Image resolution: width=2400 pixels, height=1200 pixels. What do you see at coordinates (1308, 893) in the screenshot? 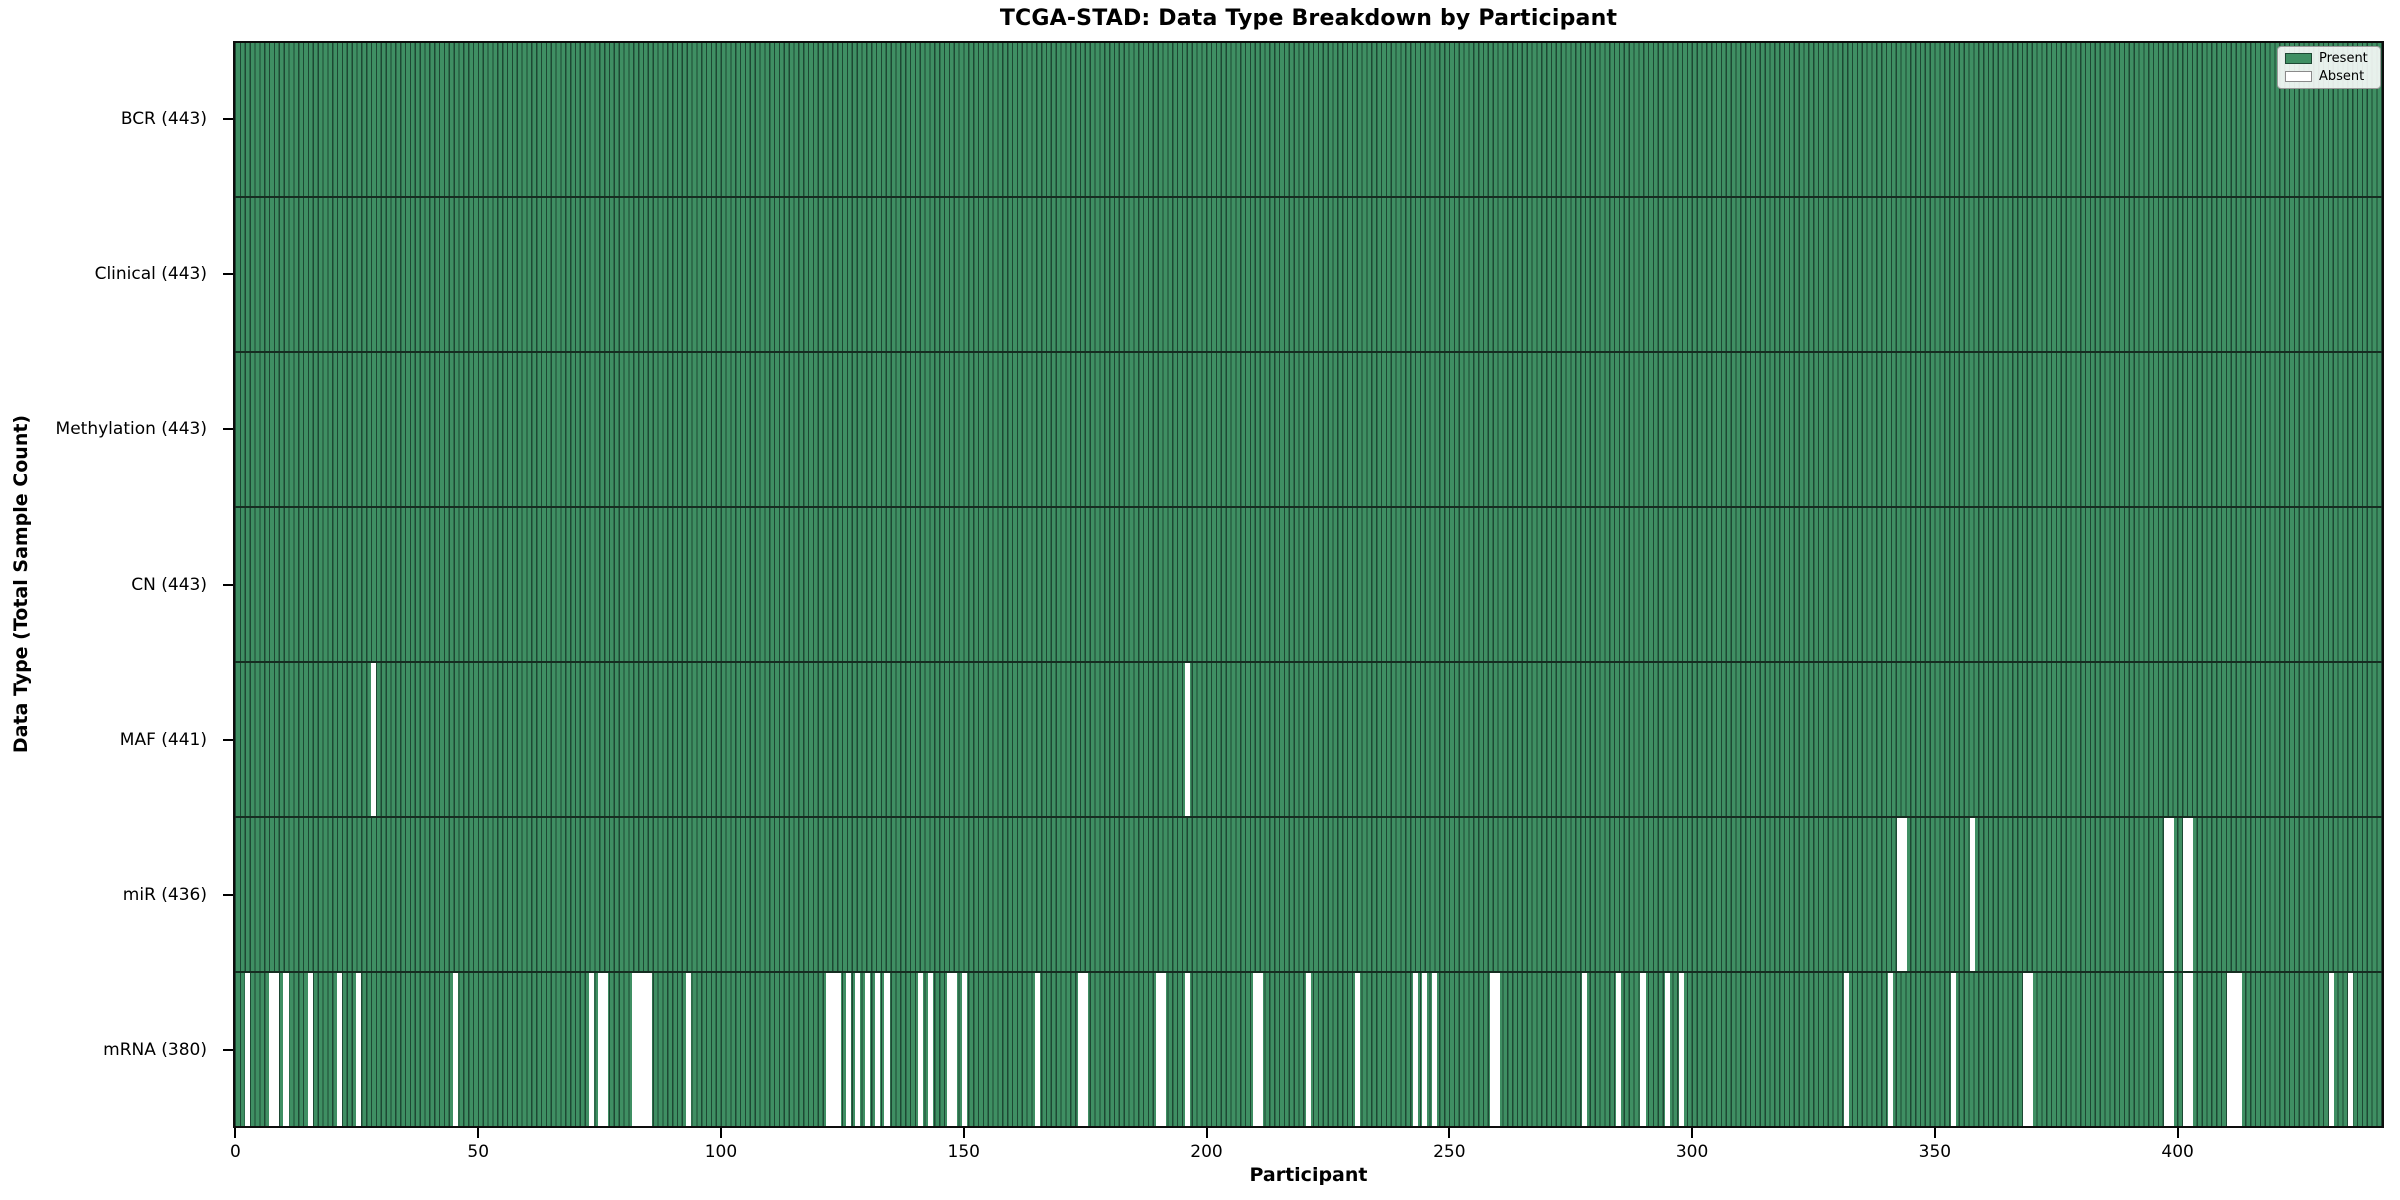
I see `row-miR` at bounding box center [1308, 893].